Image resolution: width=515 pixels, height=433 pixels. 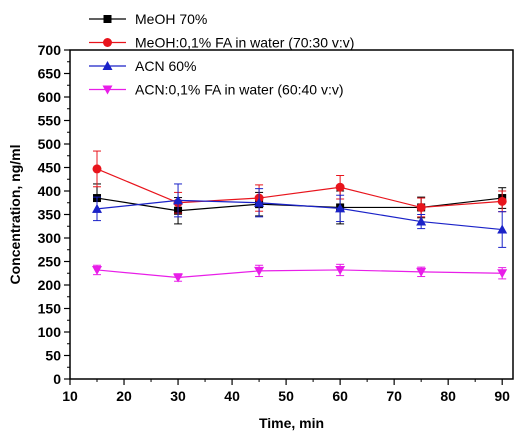 What do you see at coordinates (50, 144) in the screenshot?
I see `y-tick-label: 500` at bounding box center [50, 144].